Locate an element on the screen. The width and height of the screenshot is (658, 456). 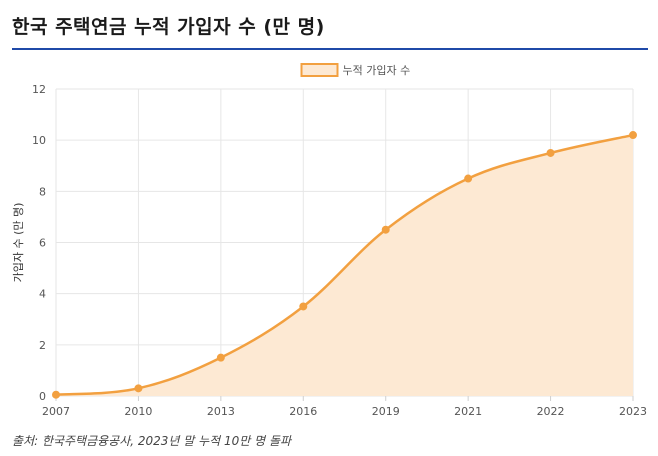
data-point-2023 is located at coordinates (633, 135).